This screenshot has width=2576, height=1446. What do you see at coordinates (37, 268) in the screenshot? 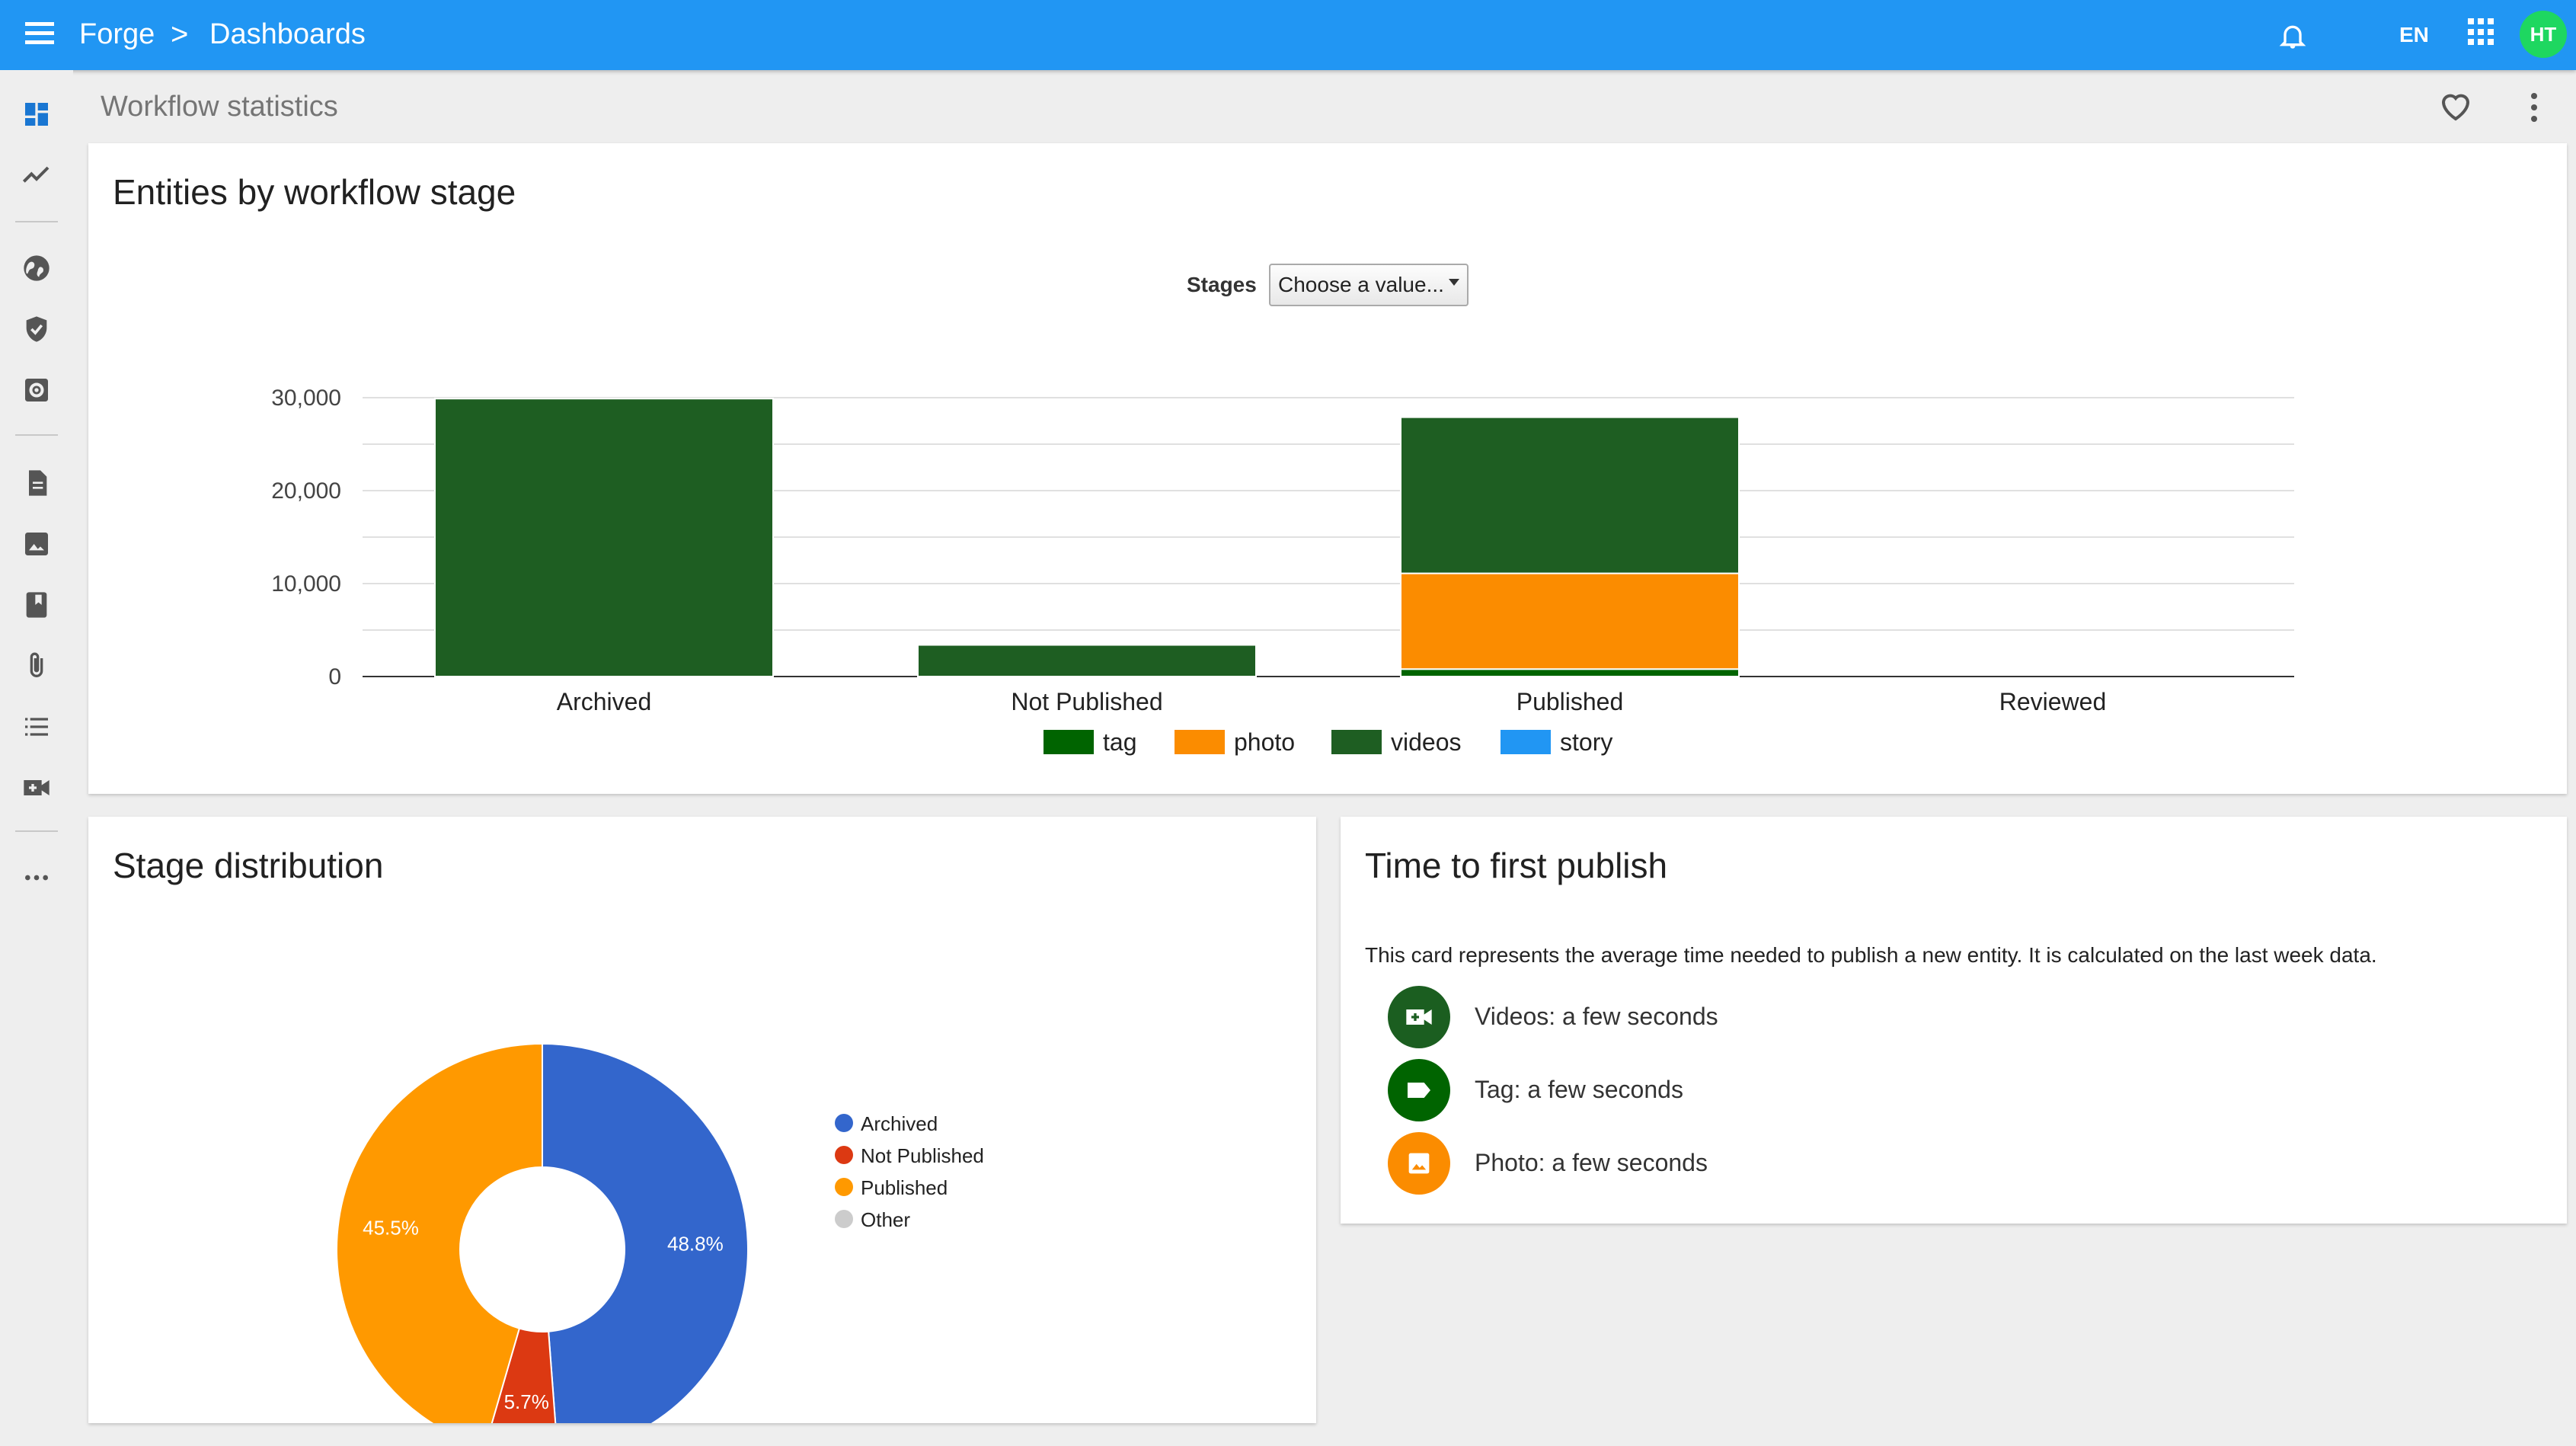
I see `globe-icon` at bounding box center [37, 268].